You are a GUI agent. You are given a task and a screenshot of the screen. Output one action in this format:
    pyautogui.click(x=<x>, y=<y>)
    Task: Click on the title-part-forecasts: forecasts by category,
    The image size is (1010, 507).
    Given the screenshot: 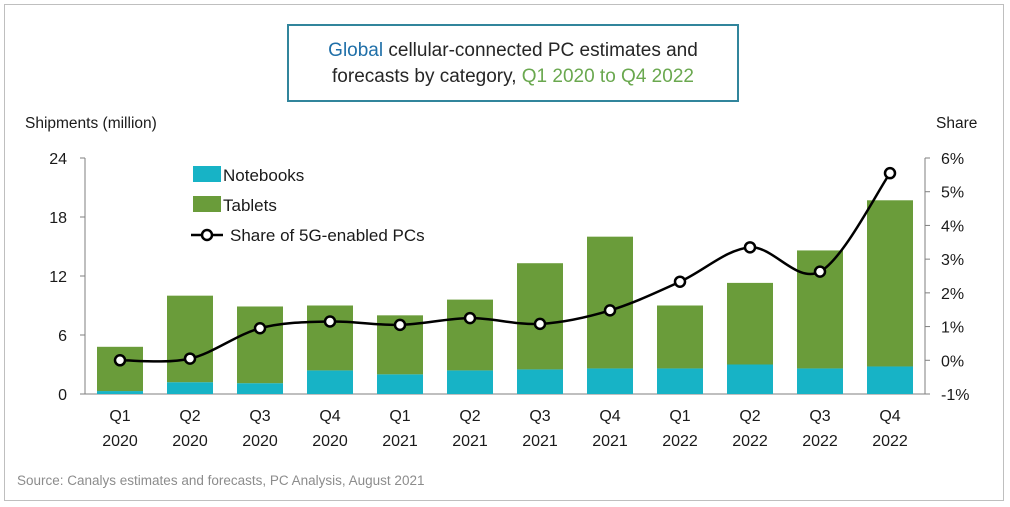 What is the action you would take?
    pyautogui.click(x=427, y=76)
    